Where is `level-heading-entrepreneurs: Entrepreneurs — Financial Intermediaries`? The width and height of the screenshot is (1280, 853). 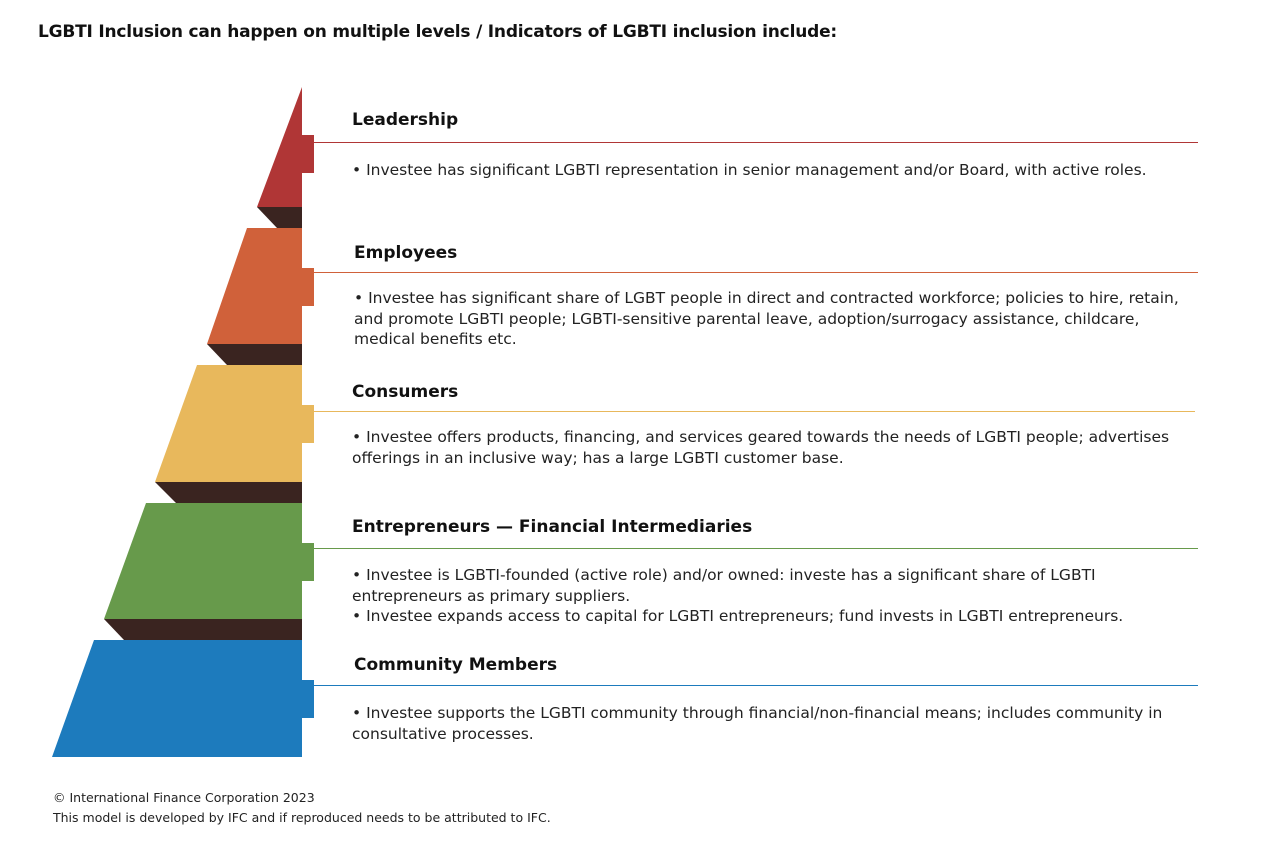
level-heading-entrepreneurs: Entrepreneurs — Financial Intermediaries is located at coordinates (552, 527).